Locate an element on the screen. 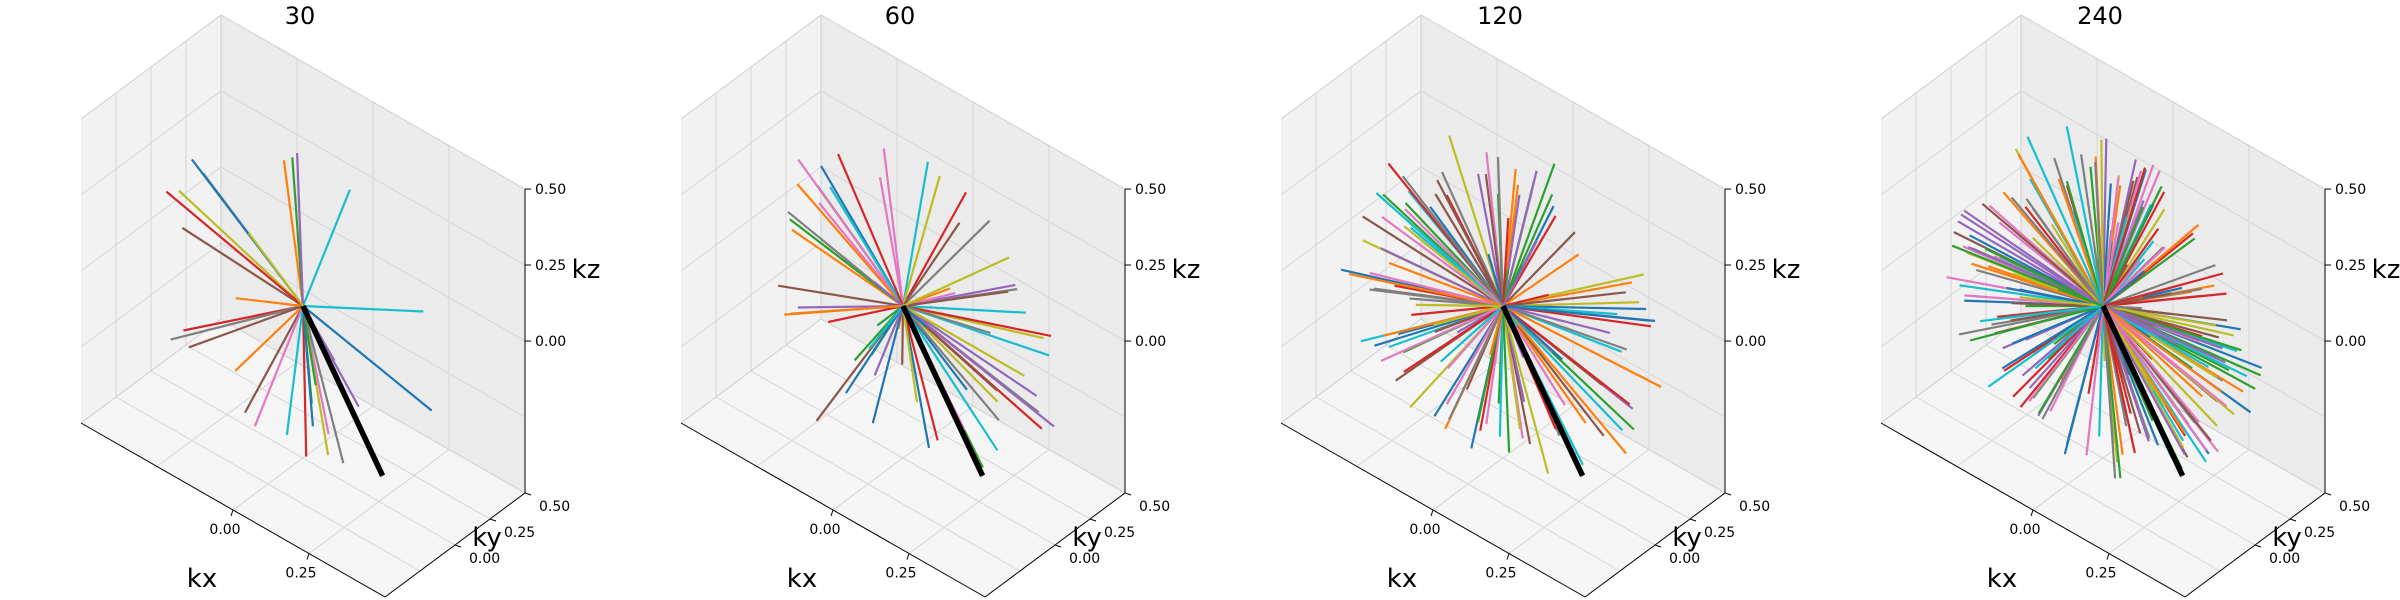  highlight-spoke is located at coordinates (2143, 390).